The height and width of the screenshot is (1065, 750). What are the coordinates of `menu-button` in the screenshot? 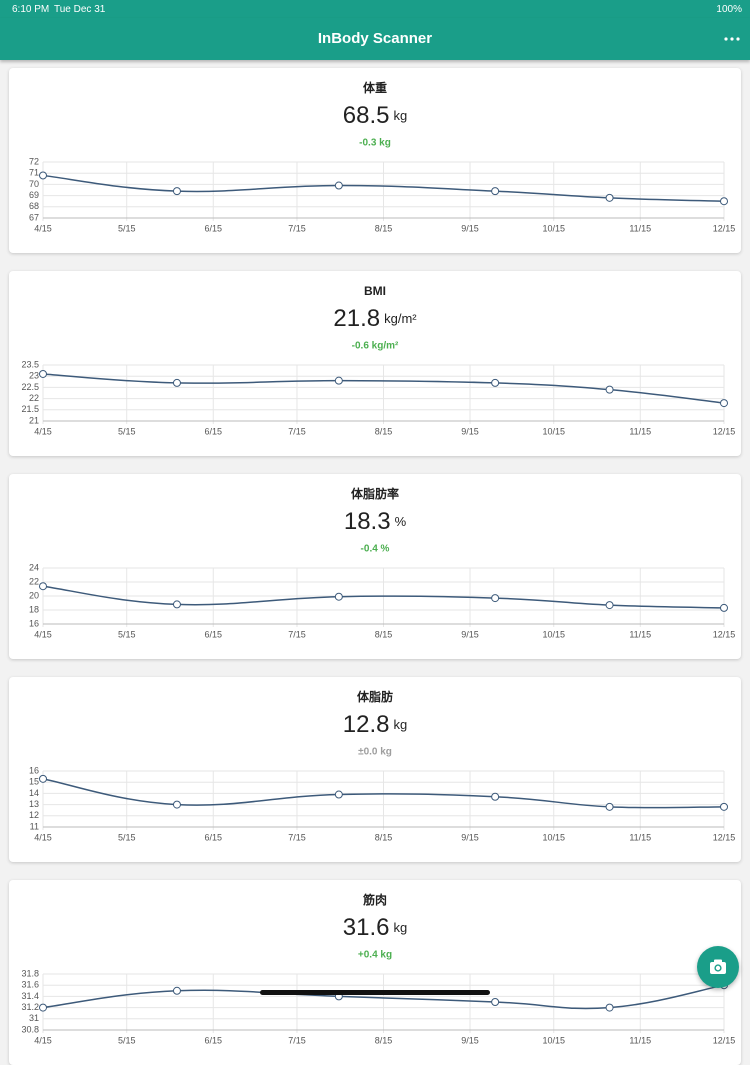 It's located at (732, 39).